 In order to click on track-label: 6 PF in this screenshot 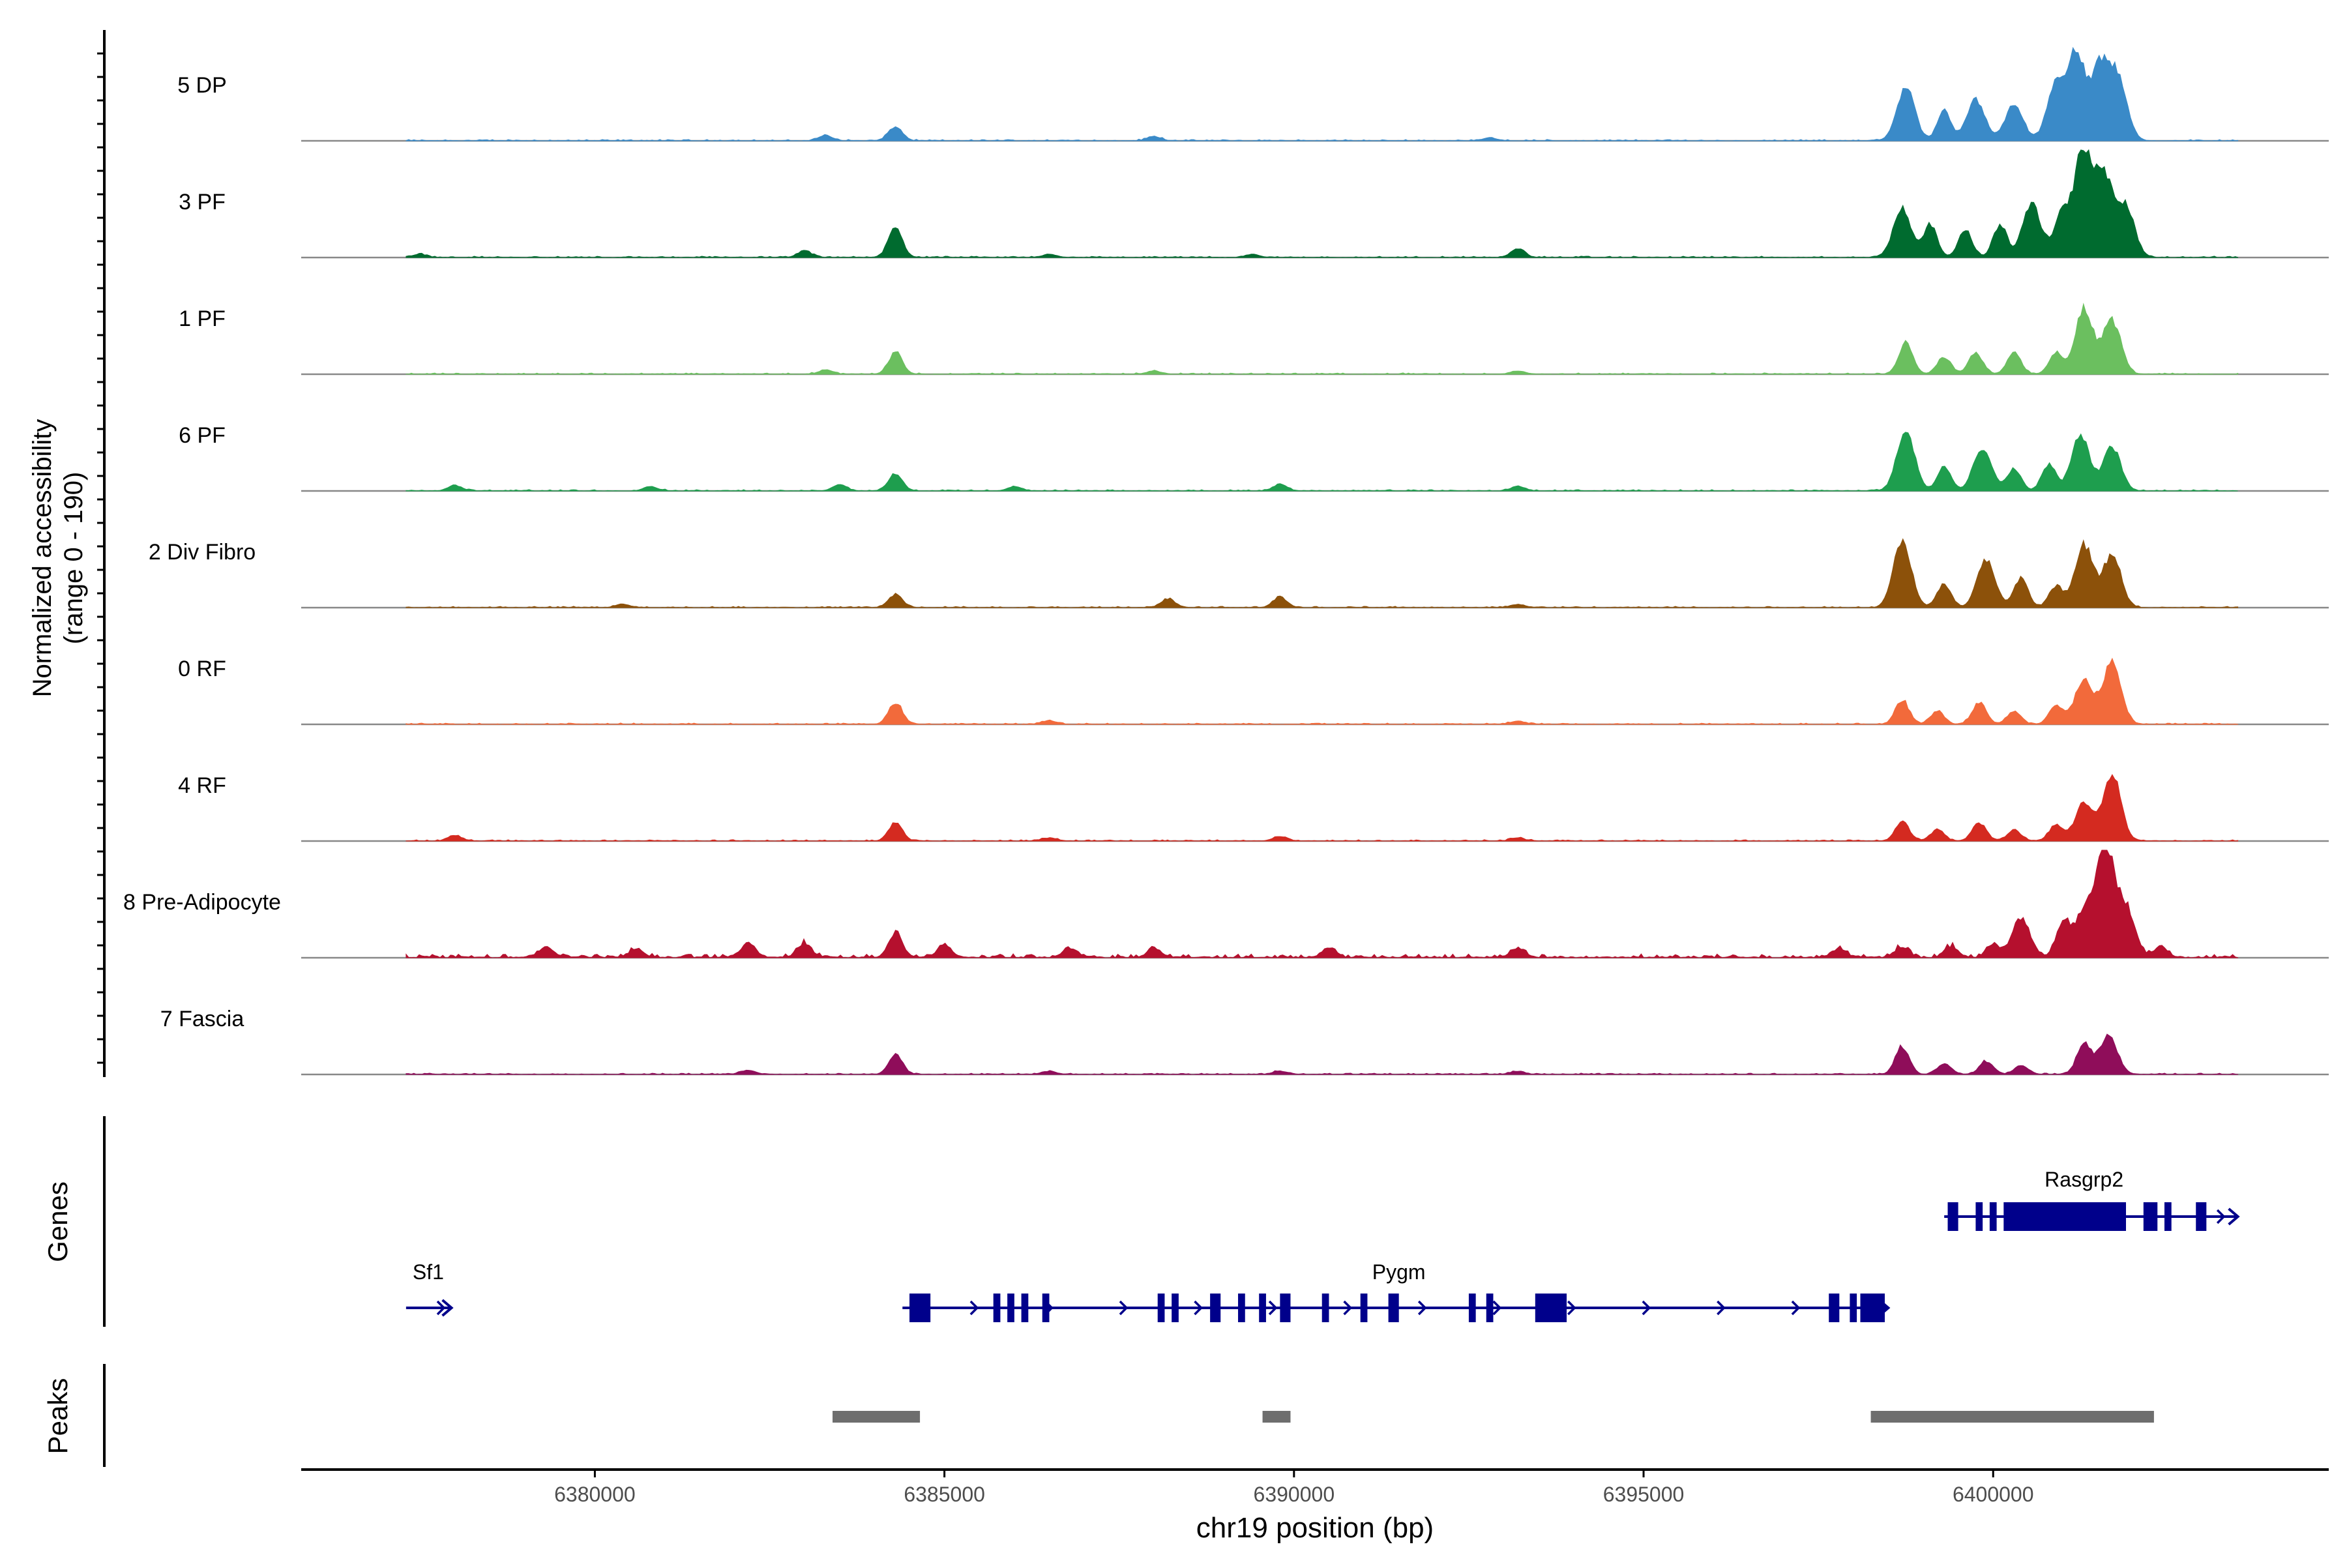, I will do `click(202, 436)`.